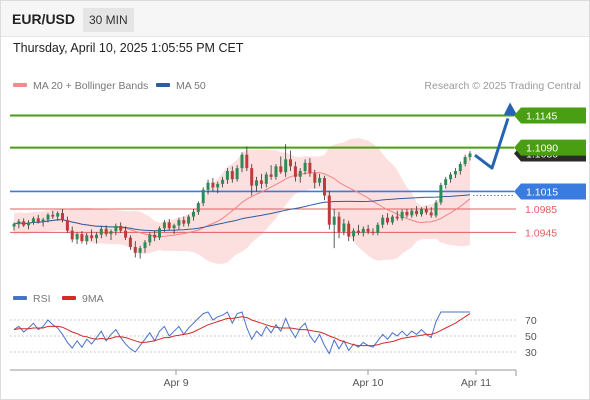  What do you see at coordinates (496, 136) in the screenshot?
I see `forecast-arrow` at bounding box center [496, 136].